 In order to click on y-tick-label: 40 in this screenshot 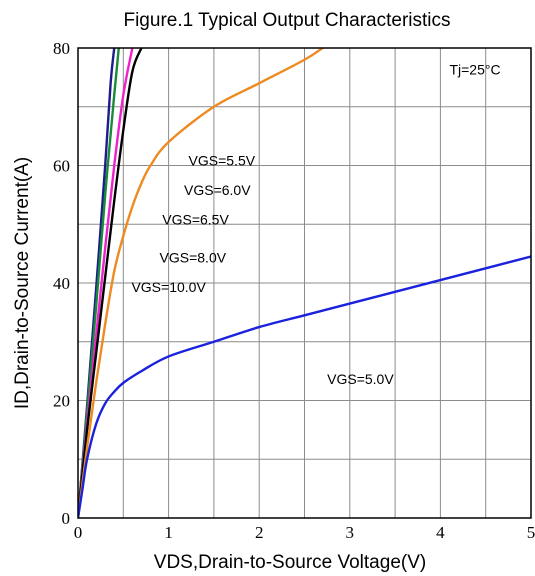, I will do `click(61, 283)`.